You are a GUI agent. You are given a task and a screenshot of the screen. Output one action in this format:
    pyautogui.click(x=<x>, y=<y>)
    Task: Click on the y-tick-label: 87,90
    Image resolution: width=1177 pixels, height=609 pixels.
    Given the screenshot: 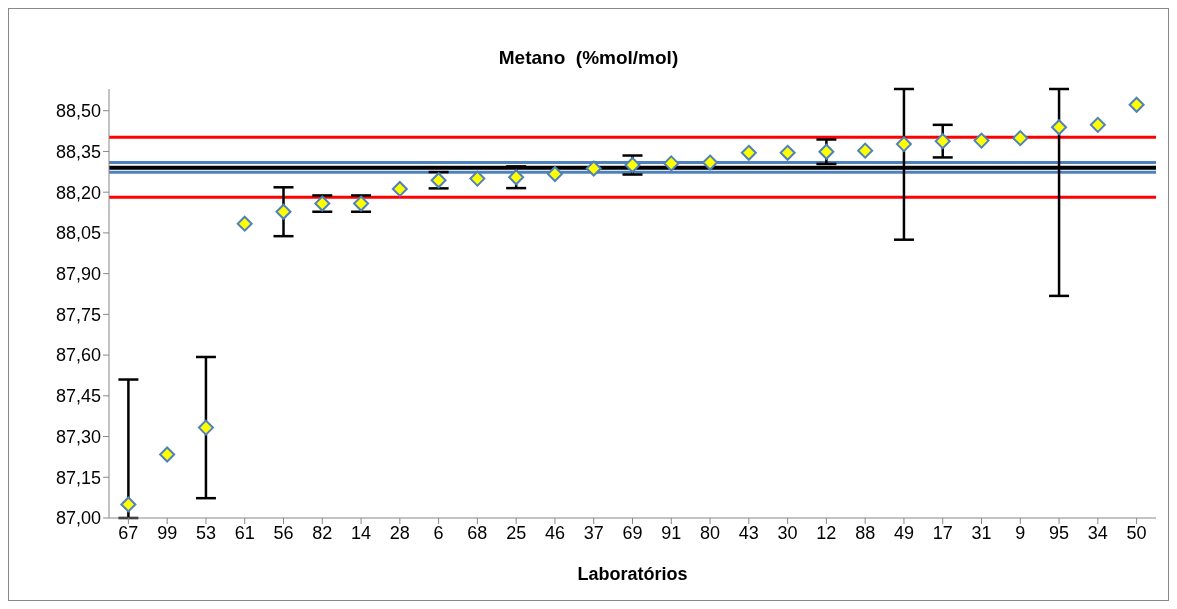 What is the action you would take?
    pyautogui.click(x=78, y=274)
    